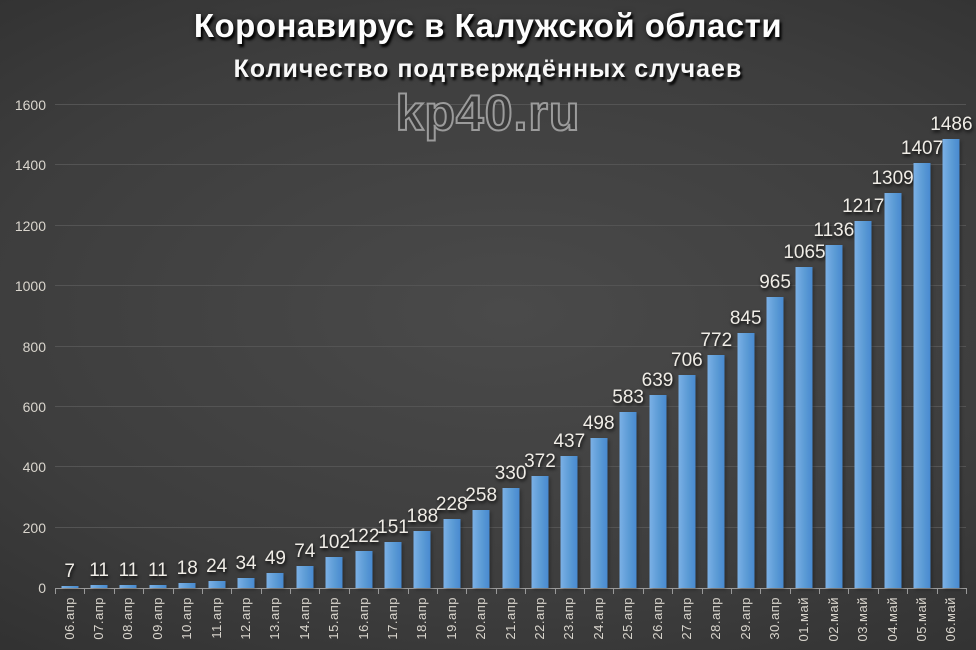 The width and height of the screenshot is (976, 650). I want to click on bar-slot: 1065 01.май, so click(804, 373).